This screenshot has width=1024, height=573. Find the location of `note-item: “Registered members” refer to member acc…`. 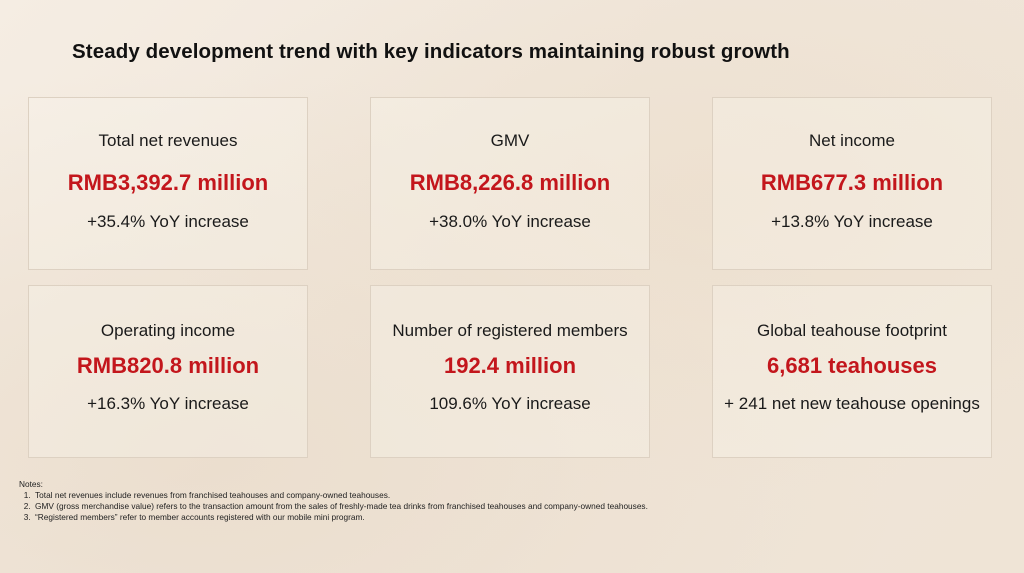

note-item: “Registered members” refer to member acc… is located at coordinates (340, 517).